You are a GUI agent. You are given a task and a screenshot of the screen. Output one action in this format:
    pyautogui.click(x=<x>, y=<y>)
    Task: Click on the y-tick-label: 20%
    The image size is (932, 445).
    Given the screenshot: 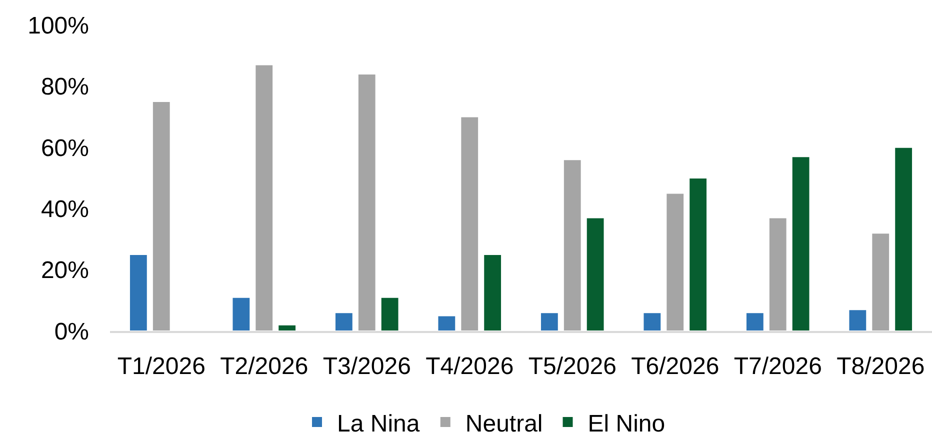 What is the action you would take?
    pyautogui.click(x=64, y=270)
    